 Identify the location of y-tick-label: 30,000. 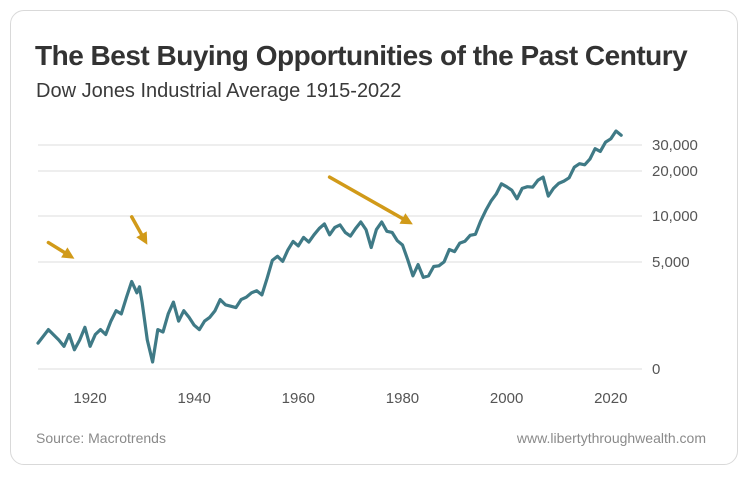
(675, 145).